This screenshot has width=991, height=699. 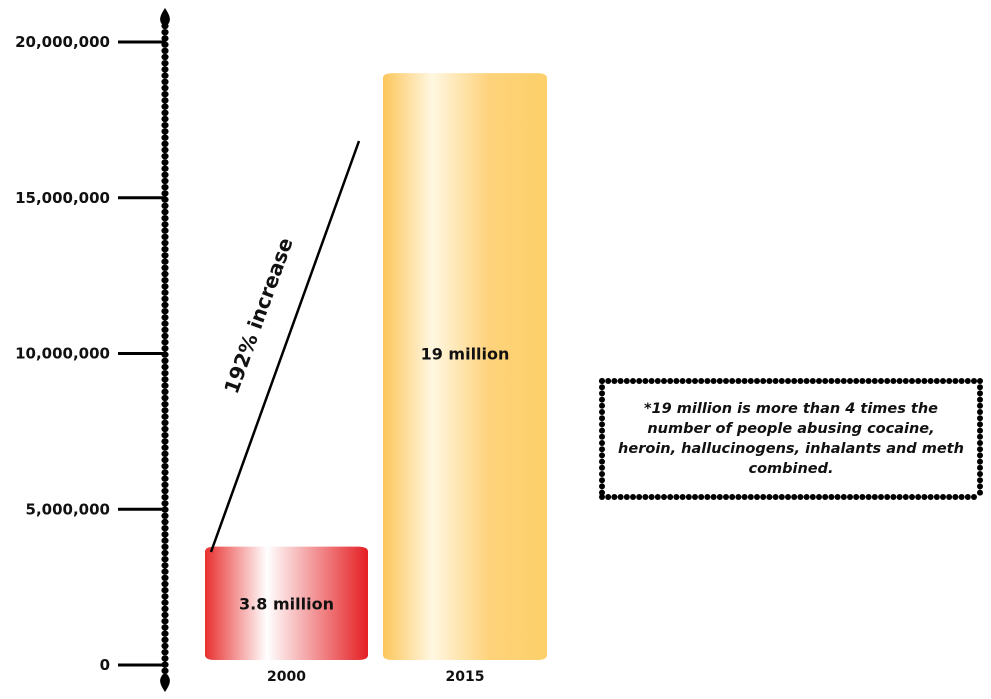 I want to click on y-tick-label: 0, so click(x=105, y=665).